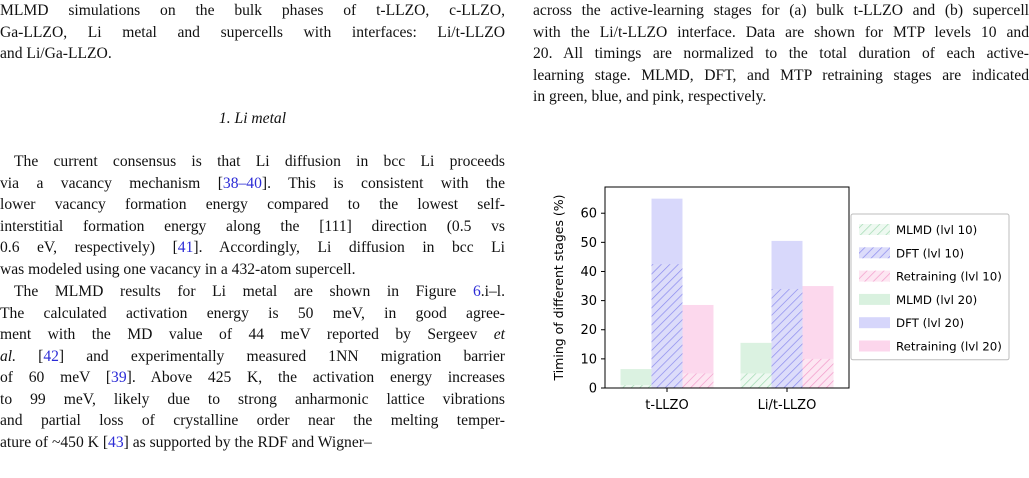  What do you see at coordinates (119, 377) in the screenshot?
I see `citation-link: 39` at bounding box center [119, 377].